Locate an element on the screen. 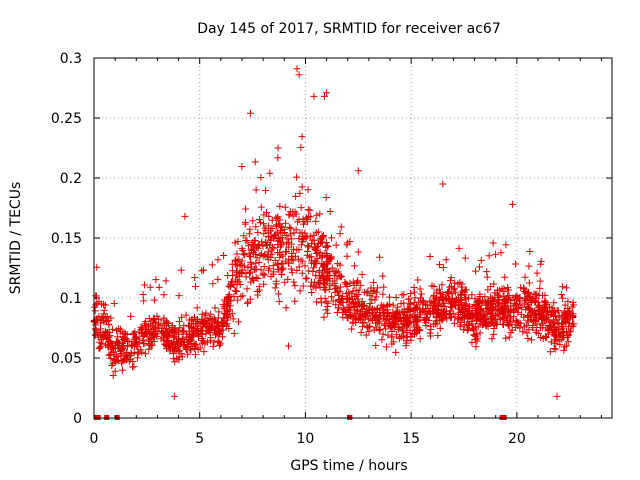 The image size is (640, 480). x-tick-label: 5 is located at coordinates (199, 439).